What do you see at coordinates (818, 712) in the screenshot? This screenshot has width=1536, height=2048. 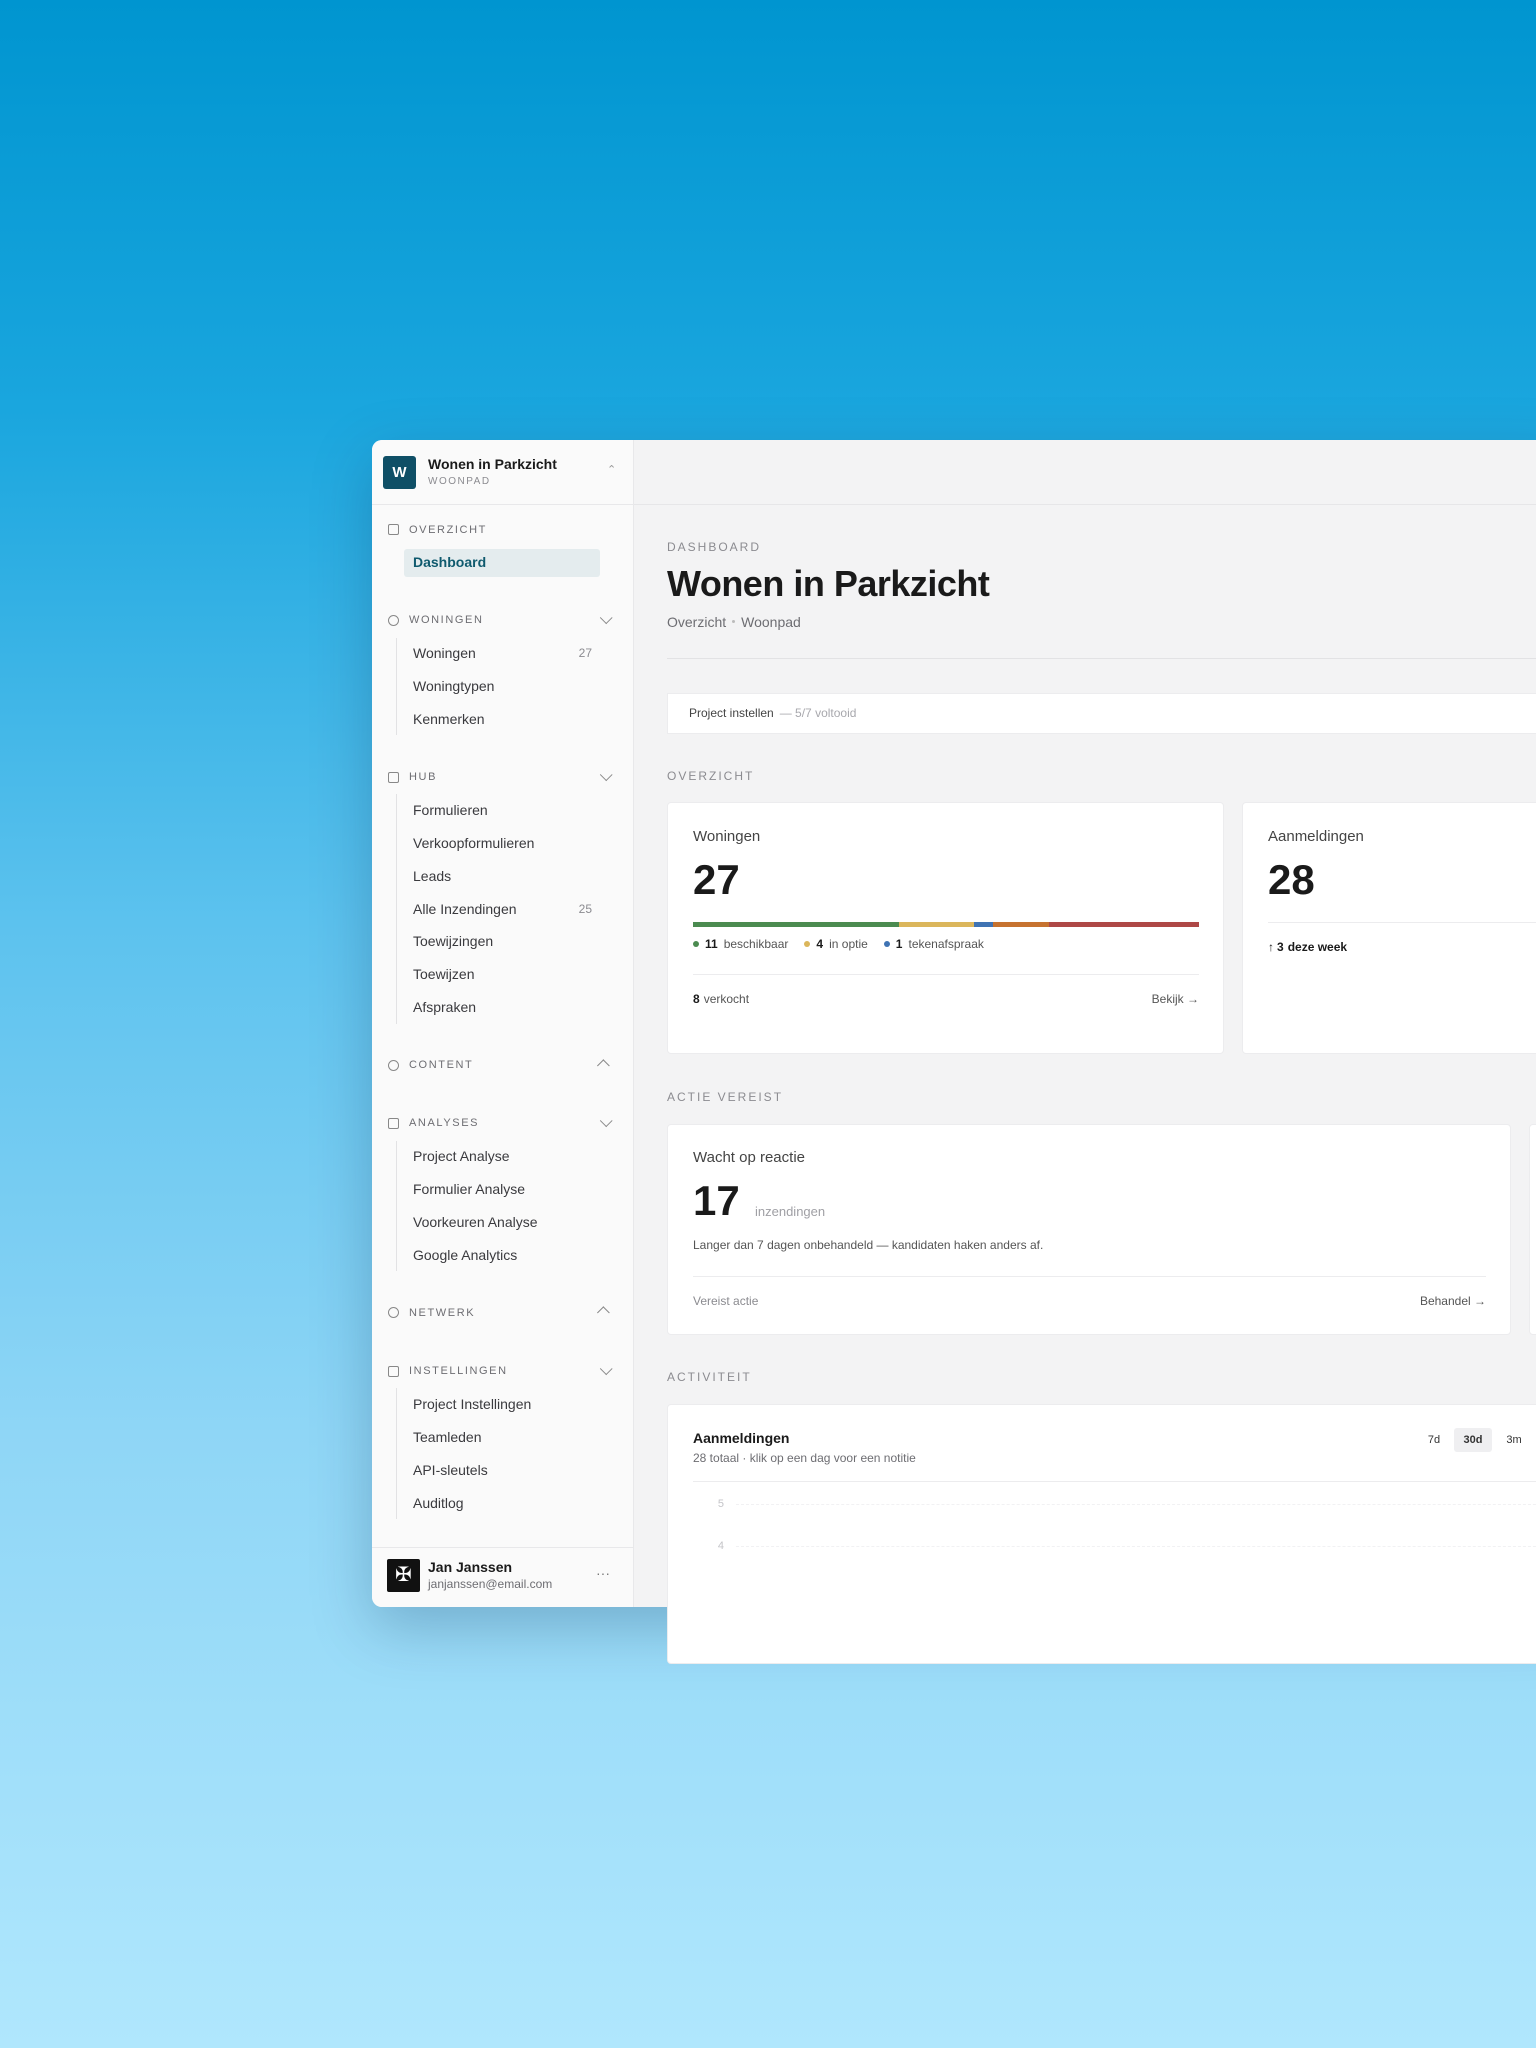 I see `setup-progress: — 5/7 voltooid` at bounding box center [818, 712].